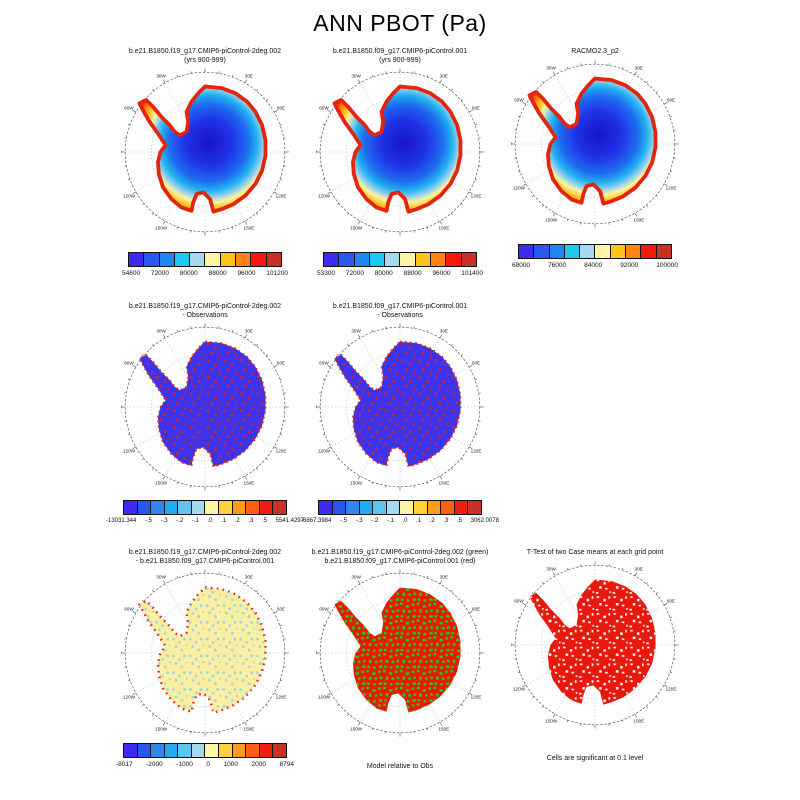 The width and height of the screenshot is (800, 800). What do you see at coordinates (217, 273) in the screenshot?
I see `colorbar-tick-label: 88000` at bounding box center [217, 273].